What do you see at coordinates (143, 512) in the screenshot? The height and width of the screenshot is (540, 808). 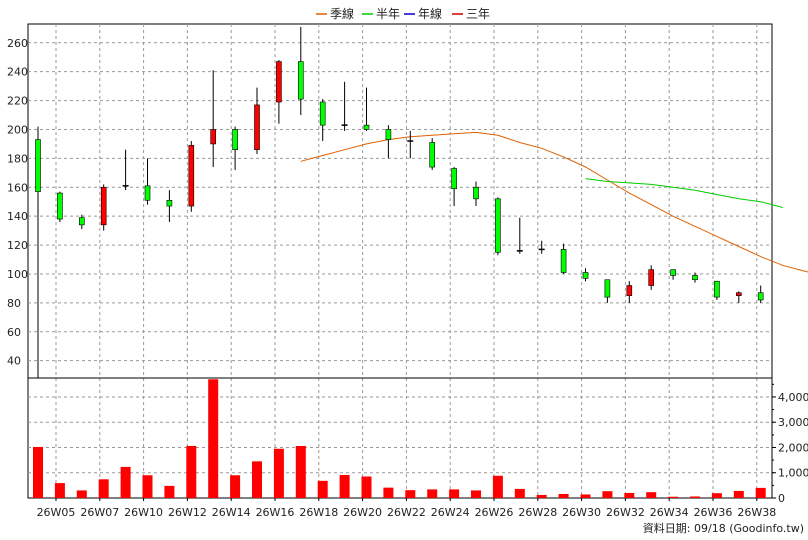 I see `x-tick-label: 26W10` at bounding box center [143, 512].